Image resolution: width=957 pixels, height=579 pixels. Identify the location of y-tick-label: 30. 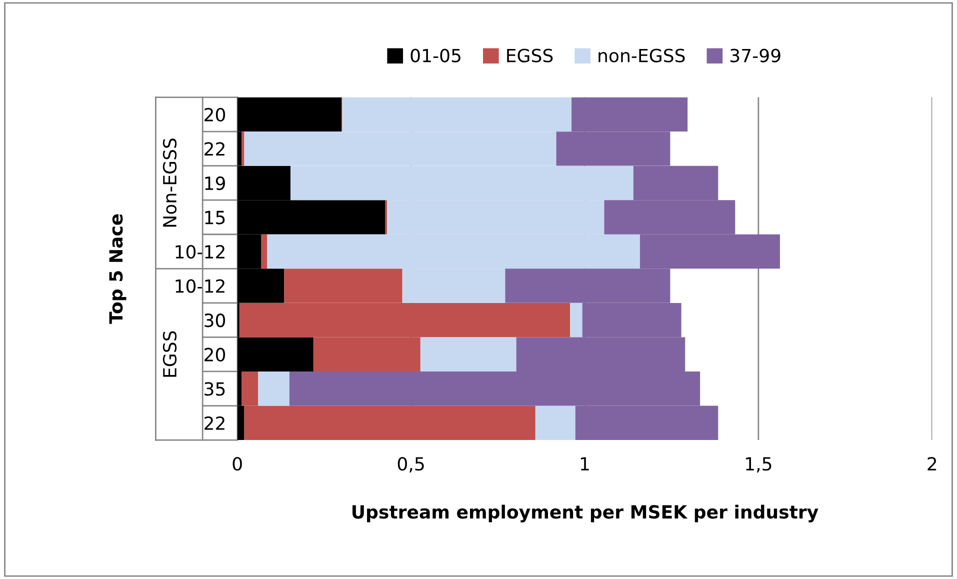
(215, 321).